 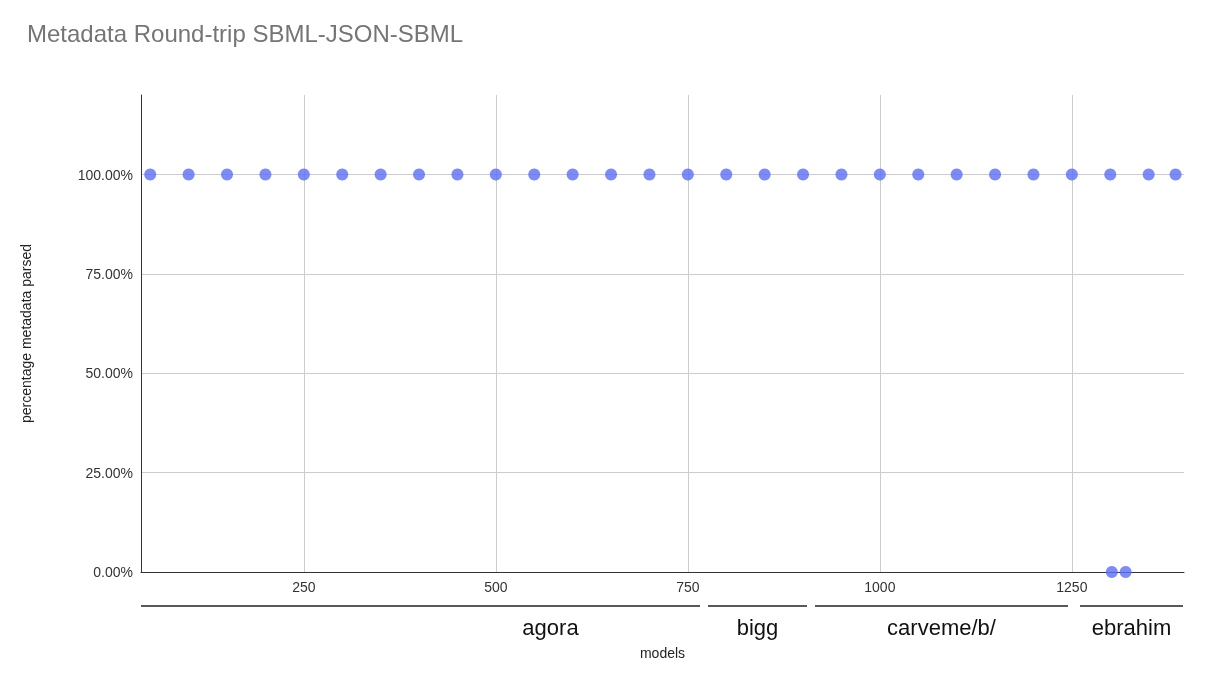 What do you see at coordinates (113, 572) in the screenshot?
I see `y-tick-label: 0.00%` at bounding box center [113, 572].